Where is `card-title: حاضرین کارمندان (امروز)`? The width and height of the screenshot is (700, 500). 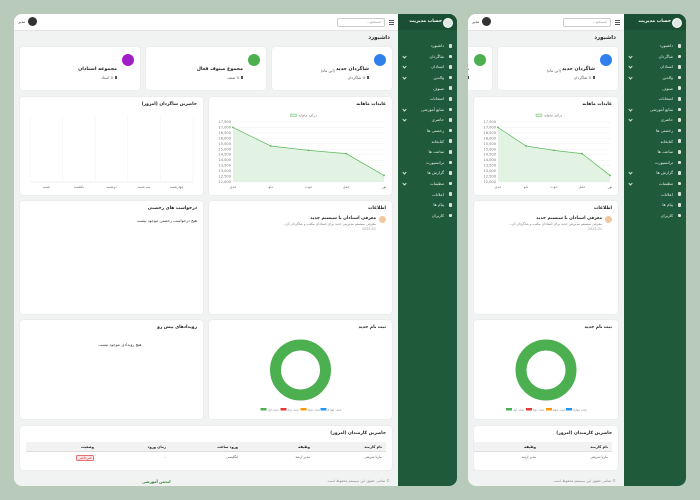 card-title: حاضرین کارمندان (امروز) is located at coordinates (584, 433).